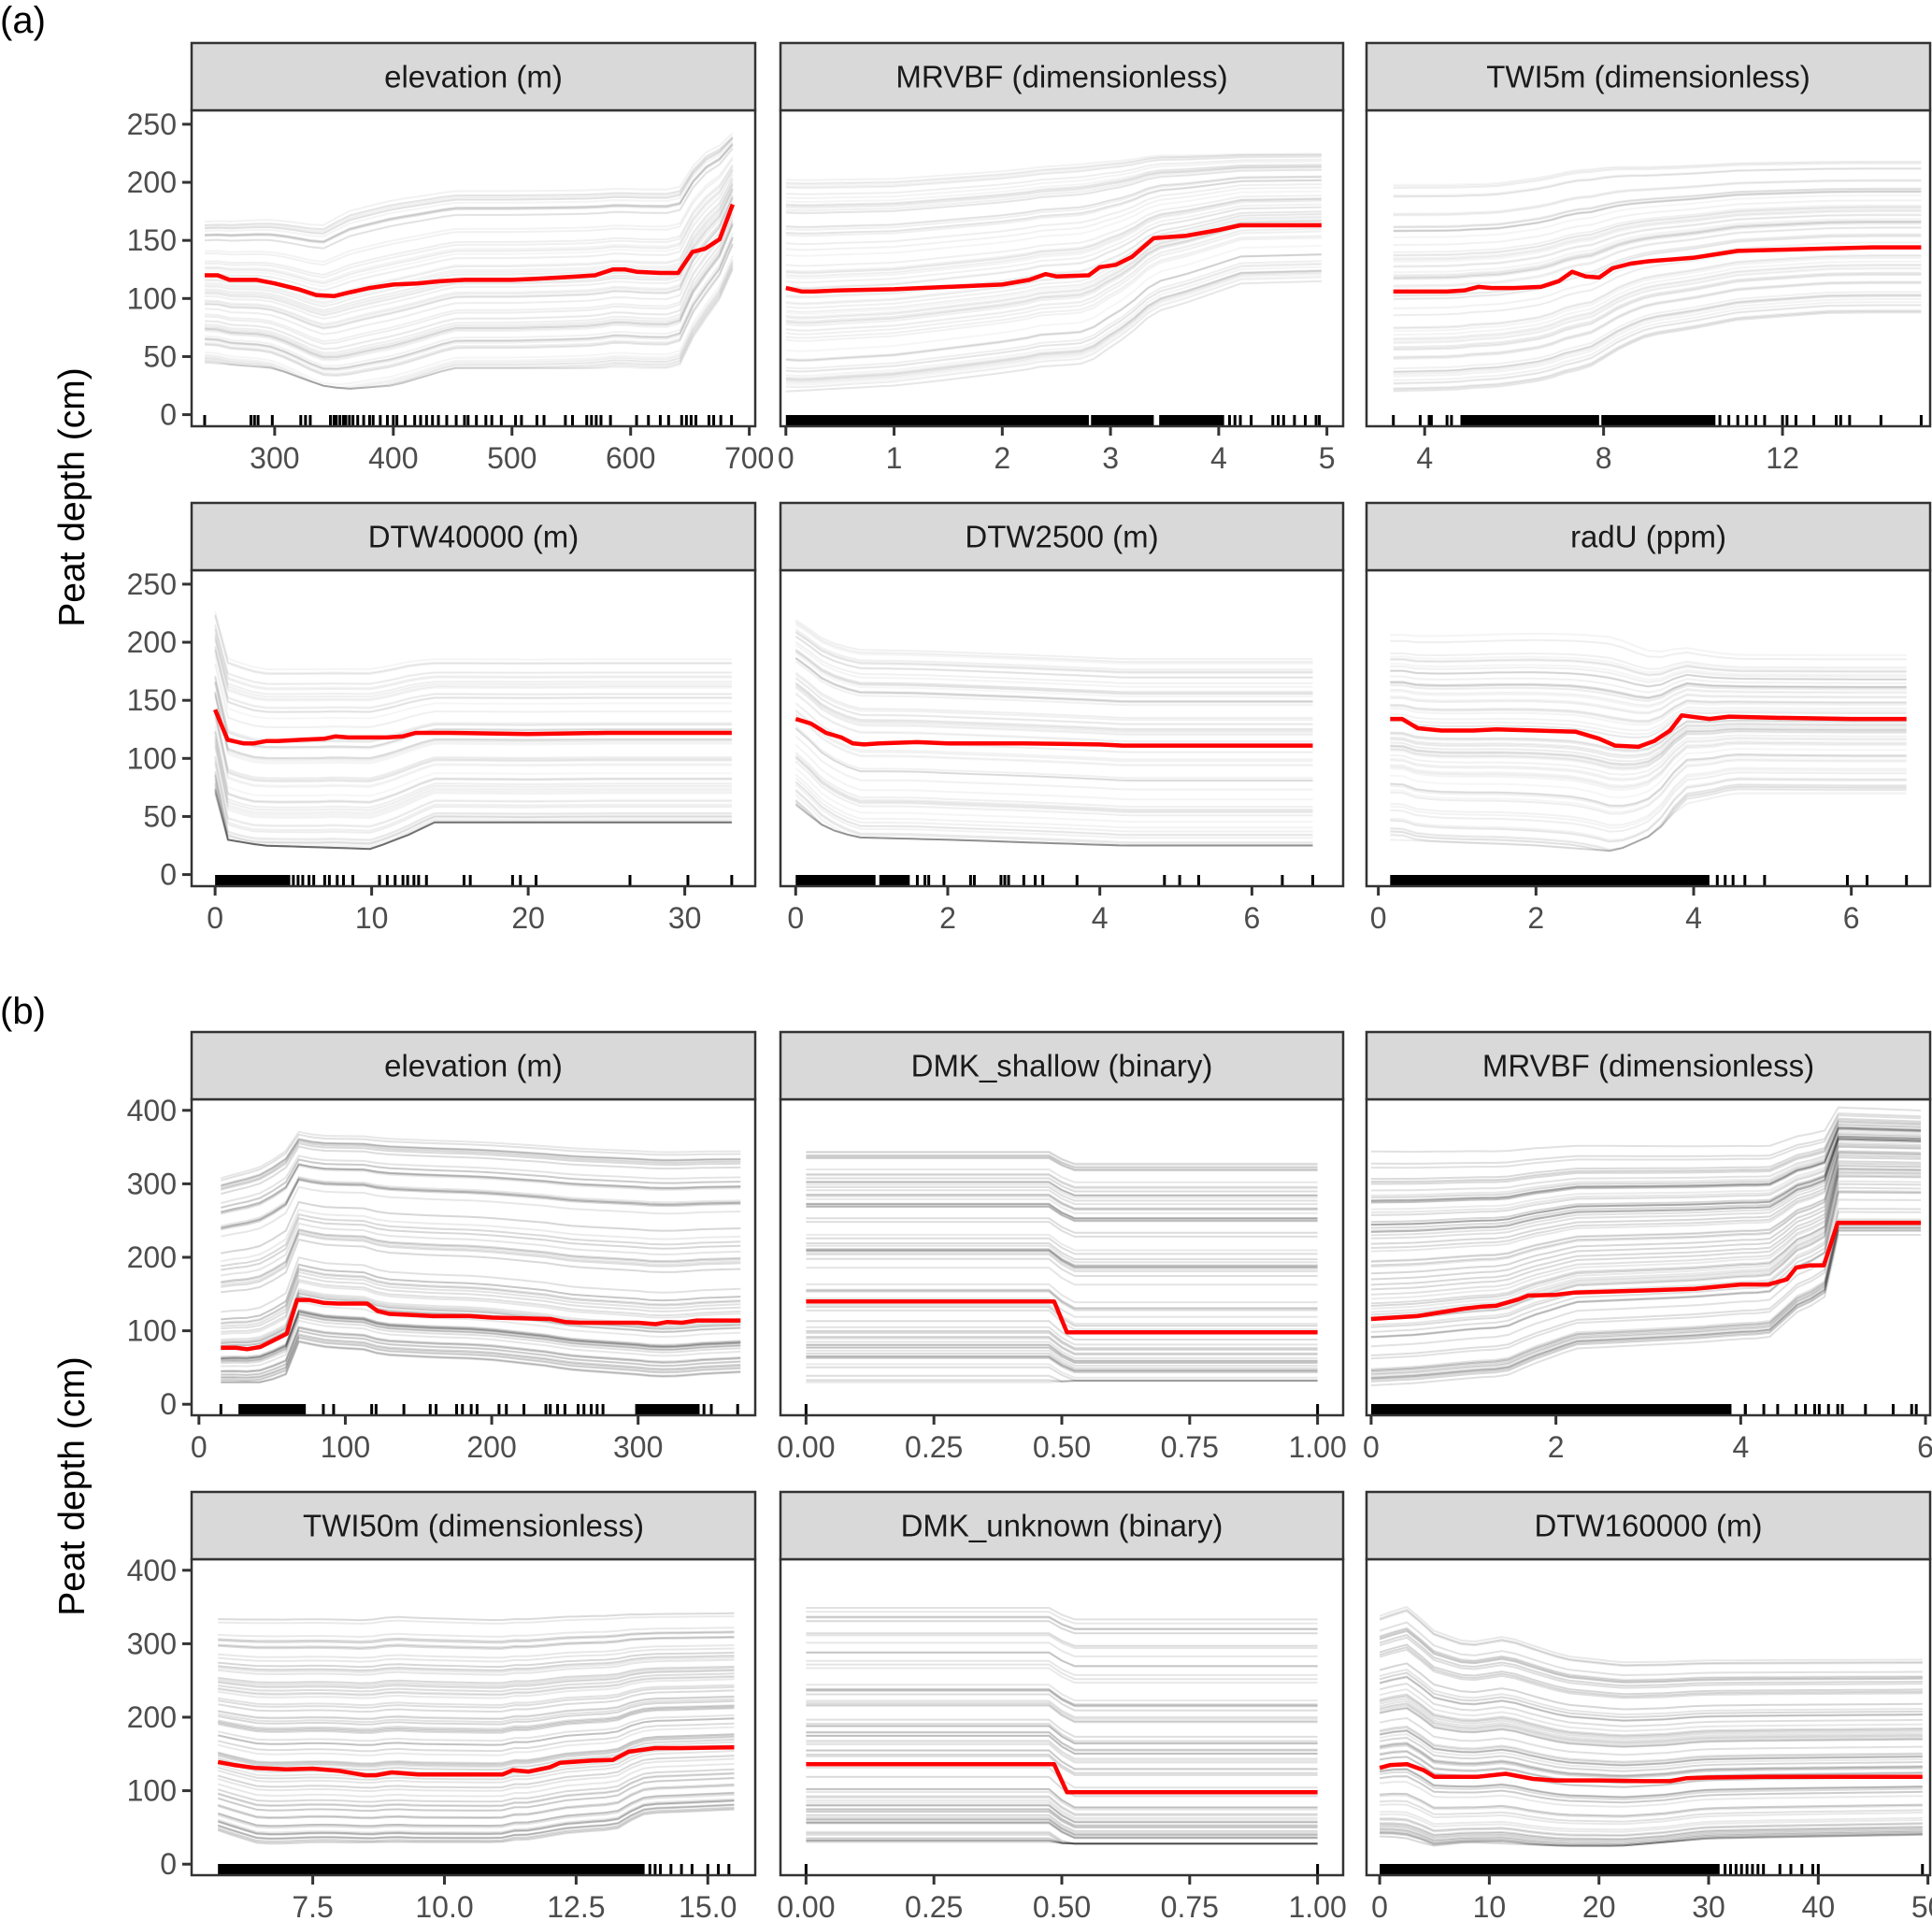 Image resolution: width=1932 pixels, height=1921 pixels. Describe the element at coordinates (160, 356) in the screenshot. I see `y-tick-label: 50` at that location.